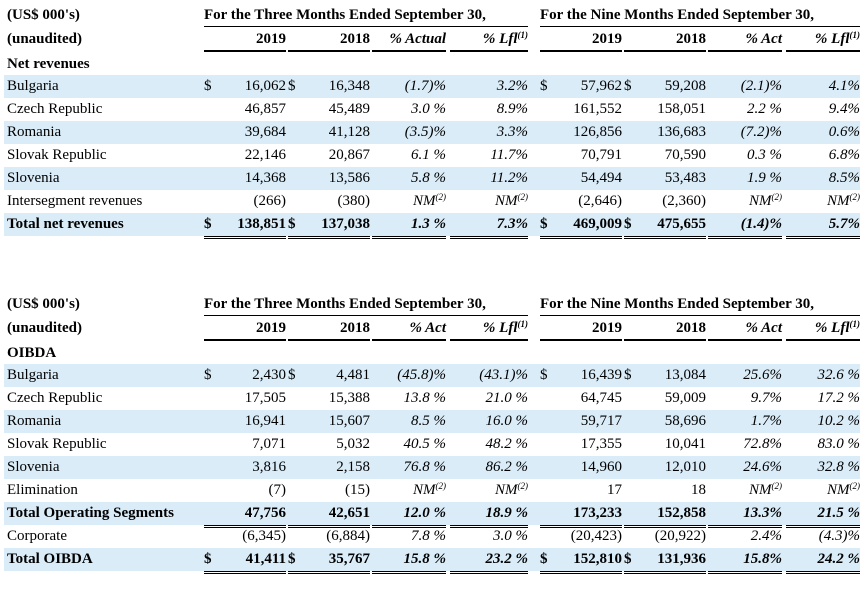 The height and width of the screenshot is (601, 868). I want to click on table-cell: 138,851, so click(245, 226).